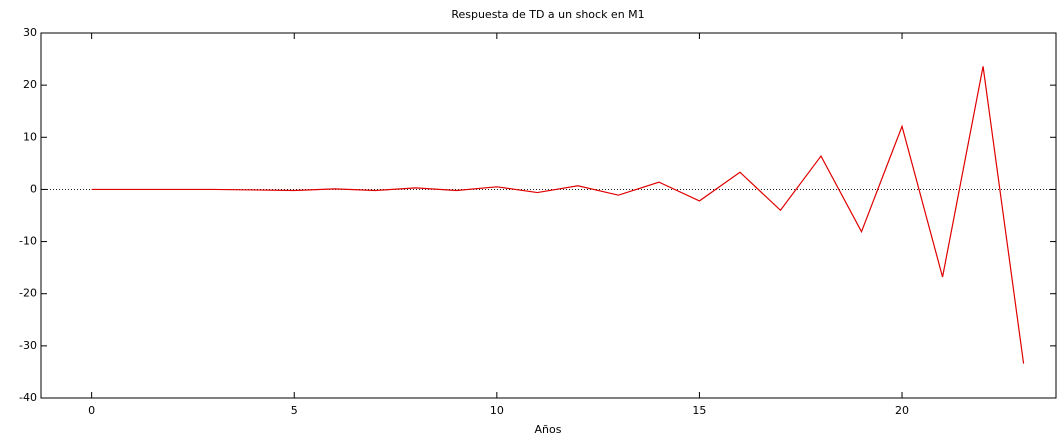  What do you see at coordinates (902, 410) in the screenshot?
I see `x-tick-label: 20` at bounding box center [902, 410].